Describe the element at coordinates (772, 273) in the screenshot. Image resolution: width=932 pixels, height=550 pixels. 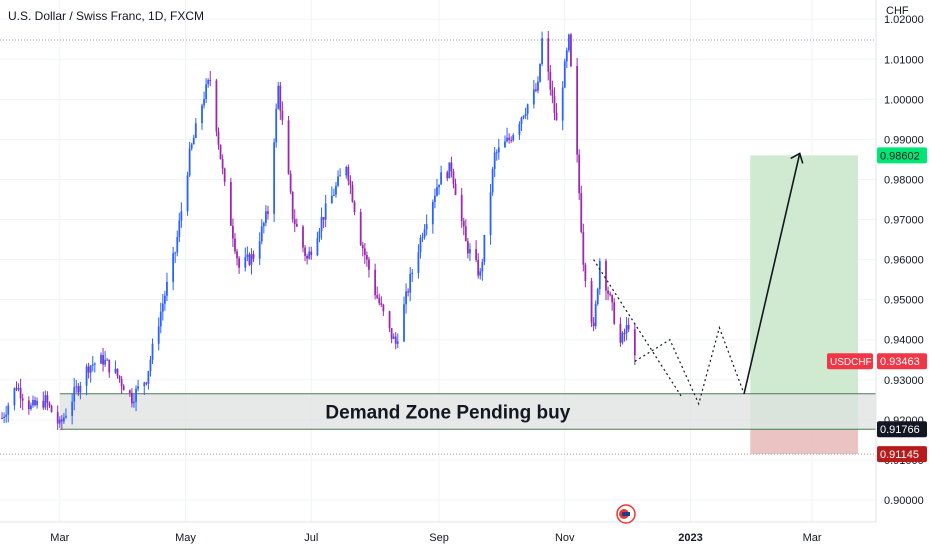
I see `projection-up-arrow-line` at that location.